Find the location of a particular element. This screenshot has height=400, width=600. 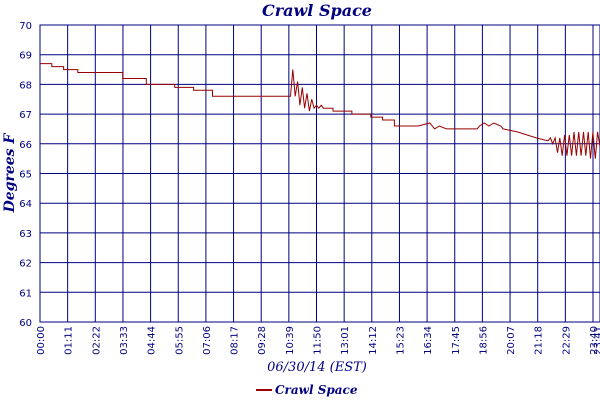

y-tick-label: 60 is located at coordinates (25, 323).